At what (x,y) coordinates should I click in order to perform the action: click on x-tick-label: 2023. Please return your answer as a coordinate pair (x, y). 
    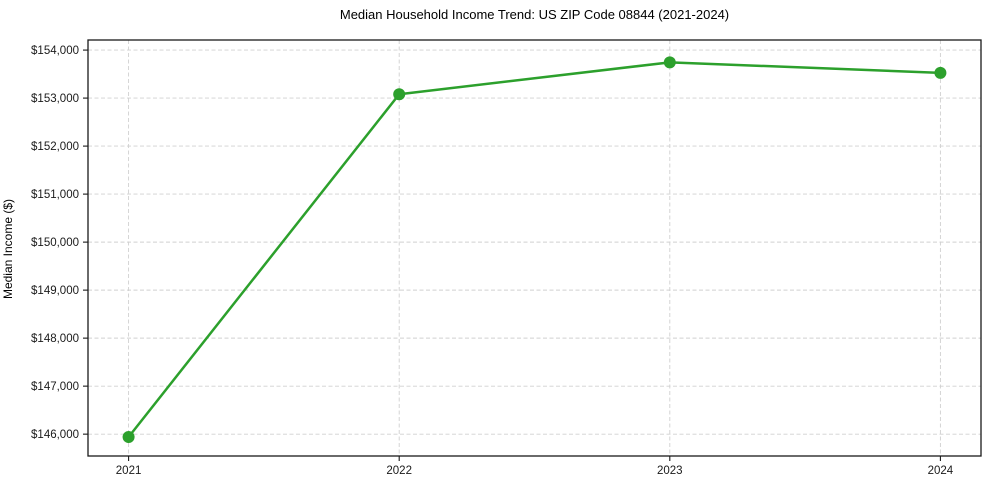
    Looking at the image, I should click on (670, 471).